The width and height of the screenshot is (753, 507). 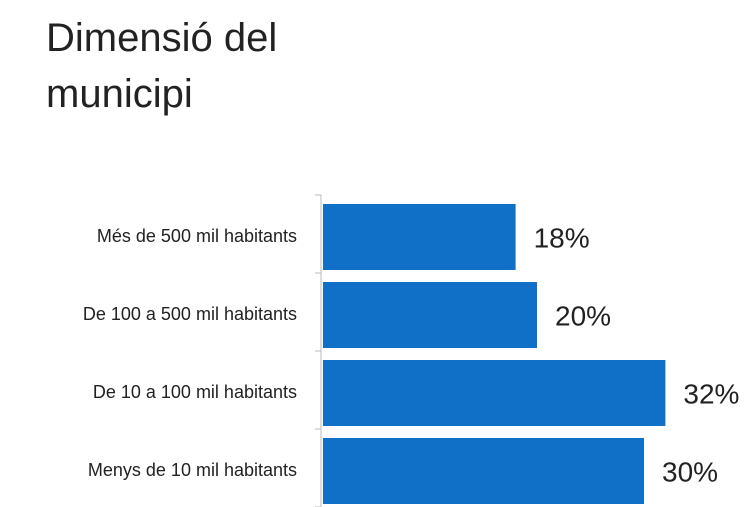 What do you see at coordinates (690, 471) in the screenshot?
I see `value-label: 30%` at bounding box center [690, 471].